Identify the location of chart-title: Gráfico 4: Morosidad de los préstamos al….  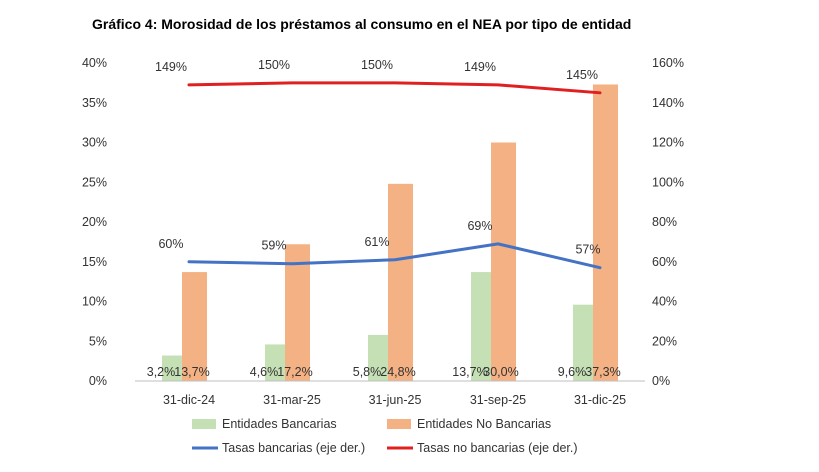
(362, 24).